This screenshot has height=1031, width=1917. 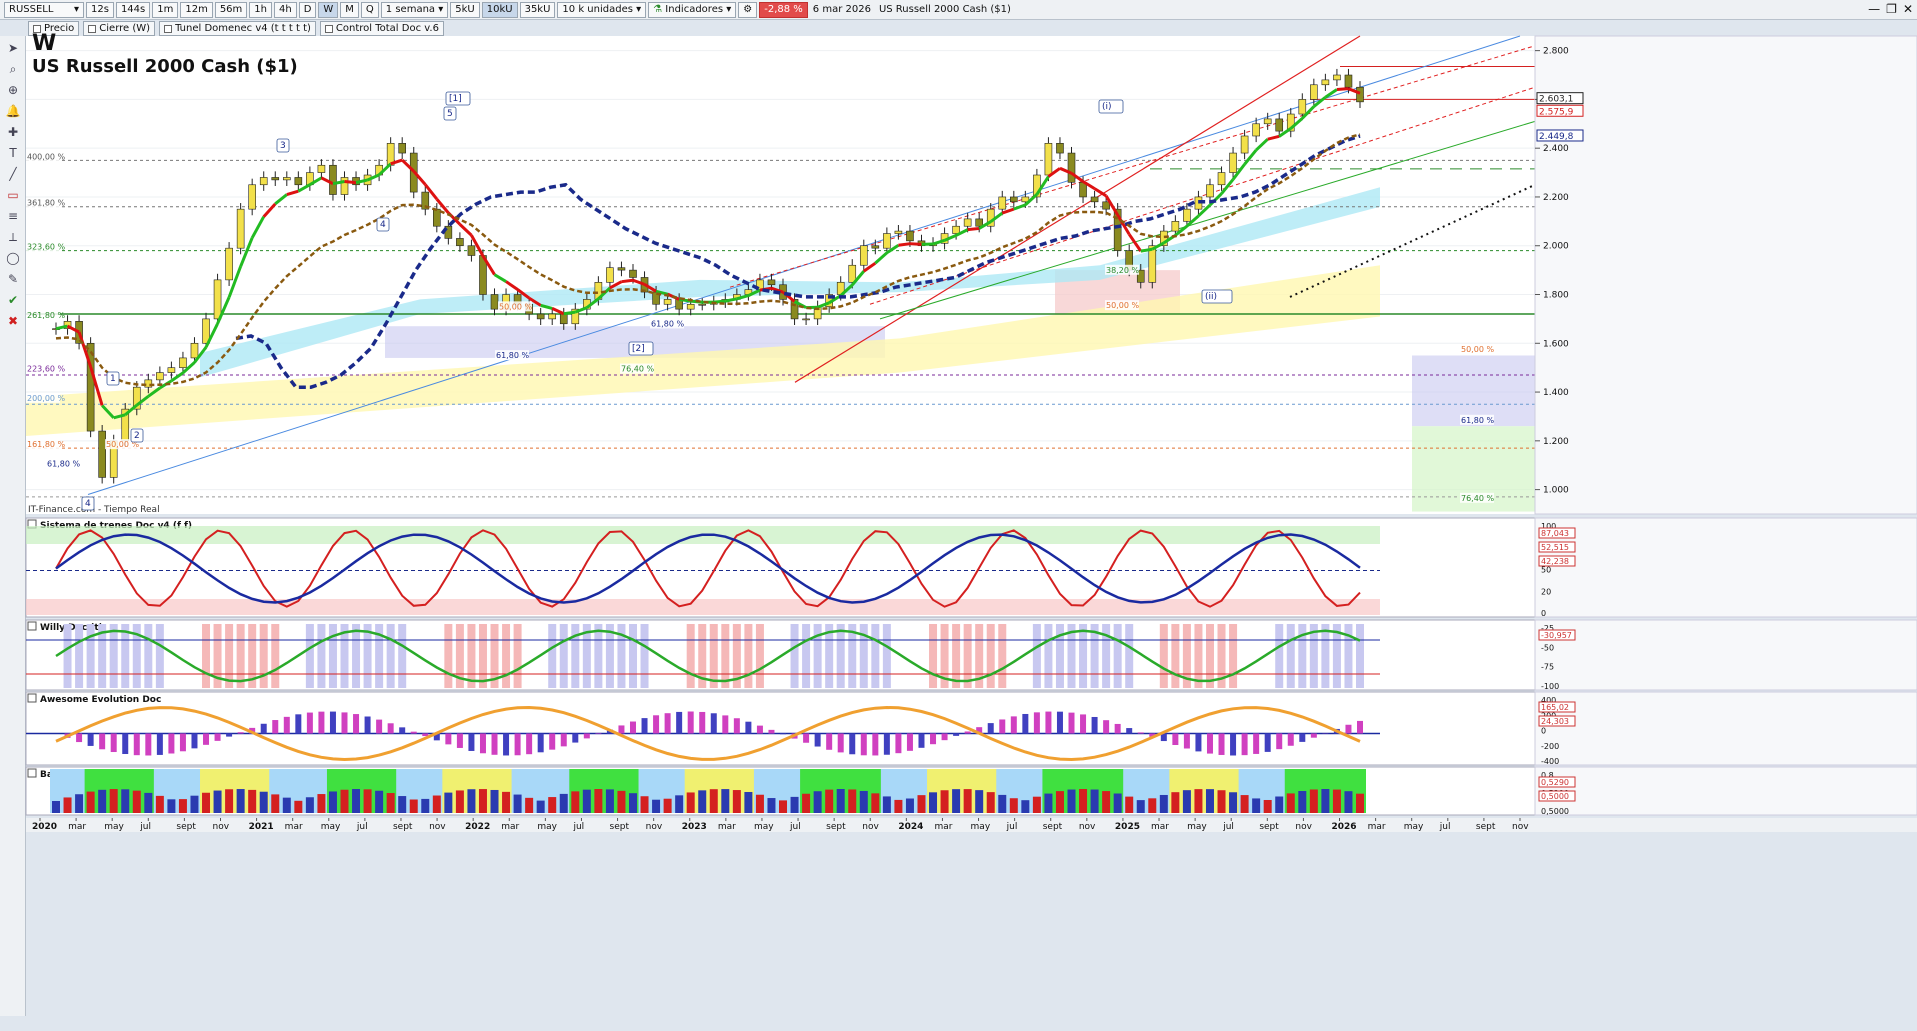 I want to click on close-icon: ✕, so click(x=1907, y=9).